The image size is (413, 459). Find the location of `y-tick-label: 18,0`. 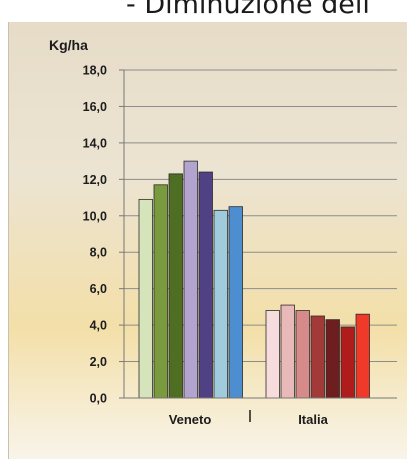

y-tick-label: 18,0 is located at coordinates (95, 71).